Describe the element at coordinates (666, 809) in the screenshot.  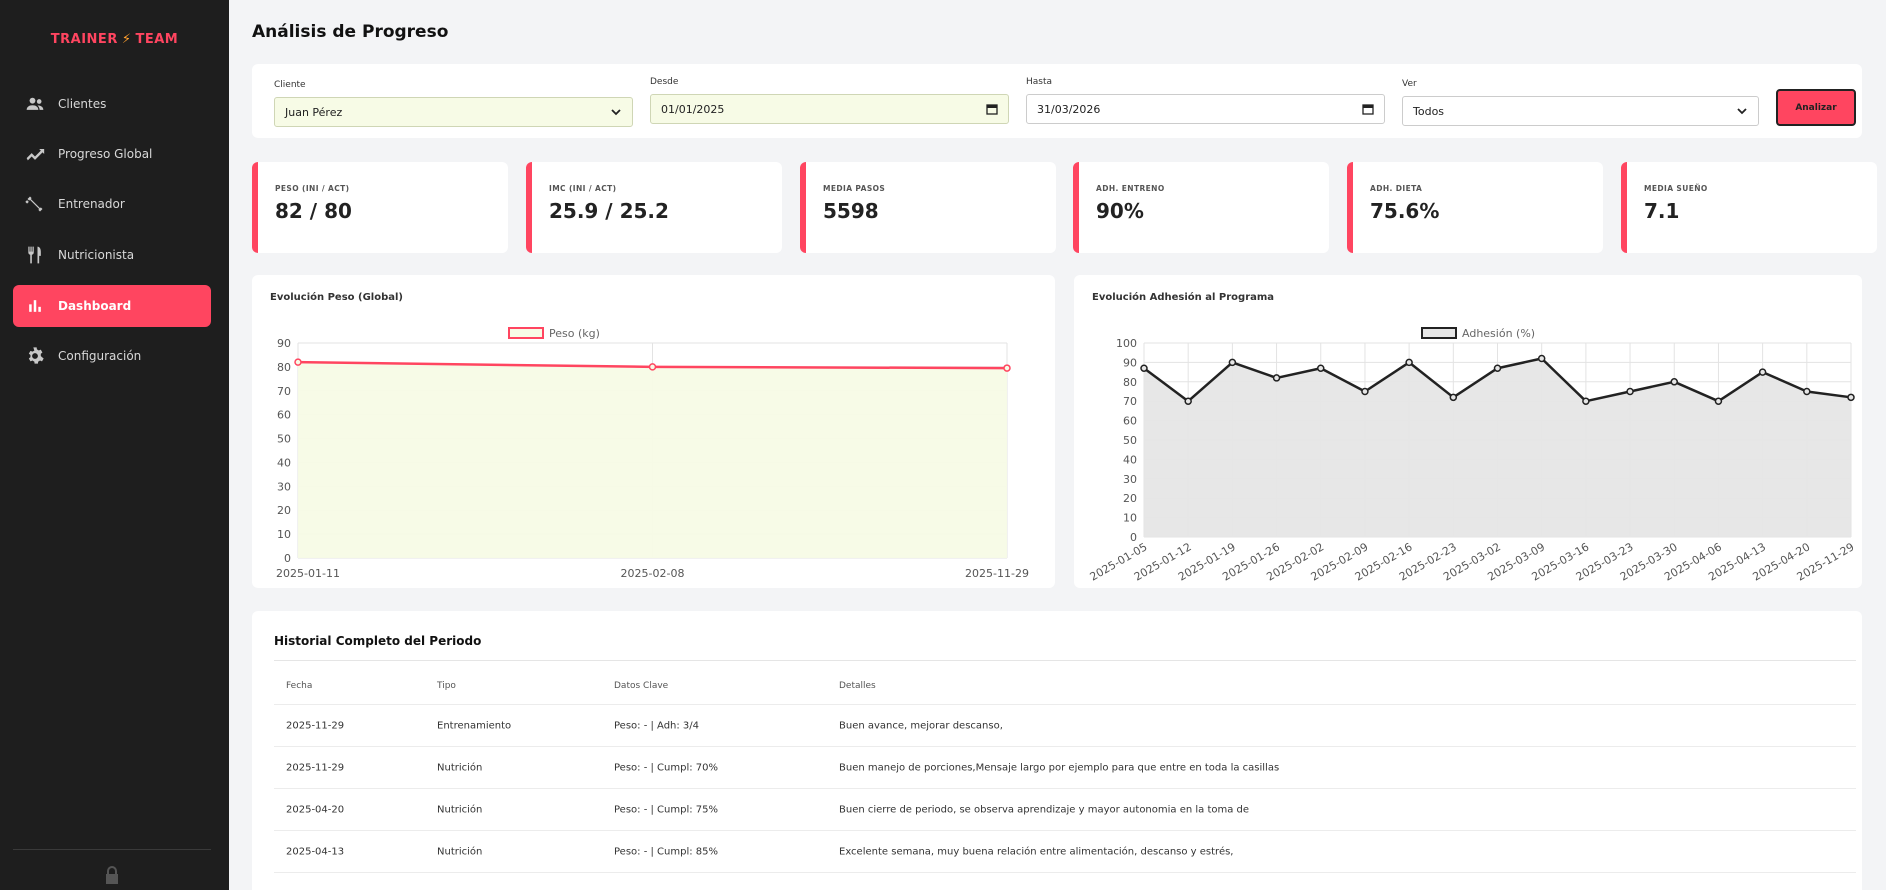
I see `cell-datos-clave: Peso: - | Cumpl: 75%` at that location.